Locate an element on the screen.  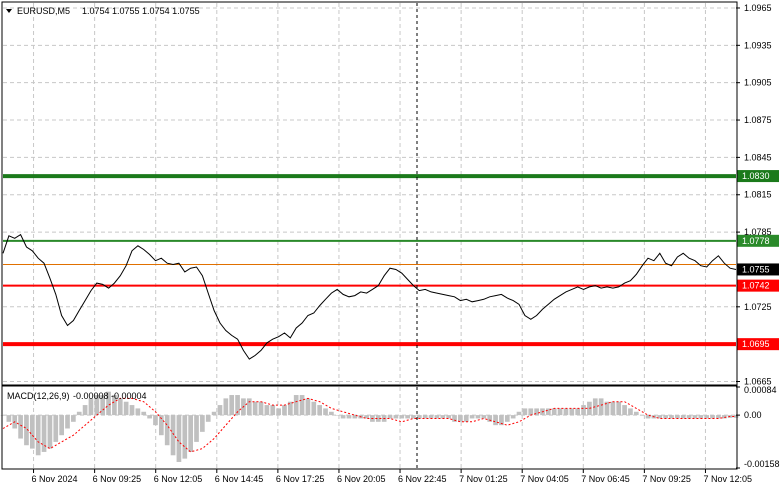
macd-signal-line is located at coordinates (369, 425).